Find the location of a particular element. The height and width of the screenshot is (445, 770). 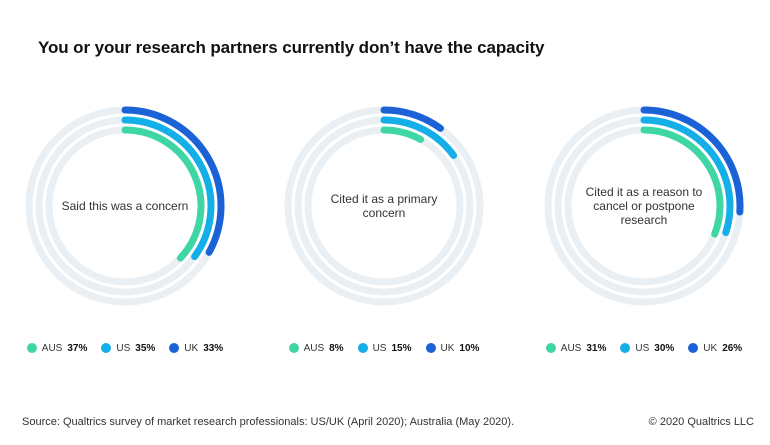

legend-value: 33% is located at coordinates (213, 348).